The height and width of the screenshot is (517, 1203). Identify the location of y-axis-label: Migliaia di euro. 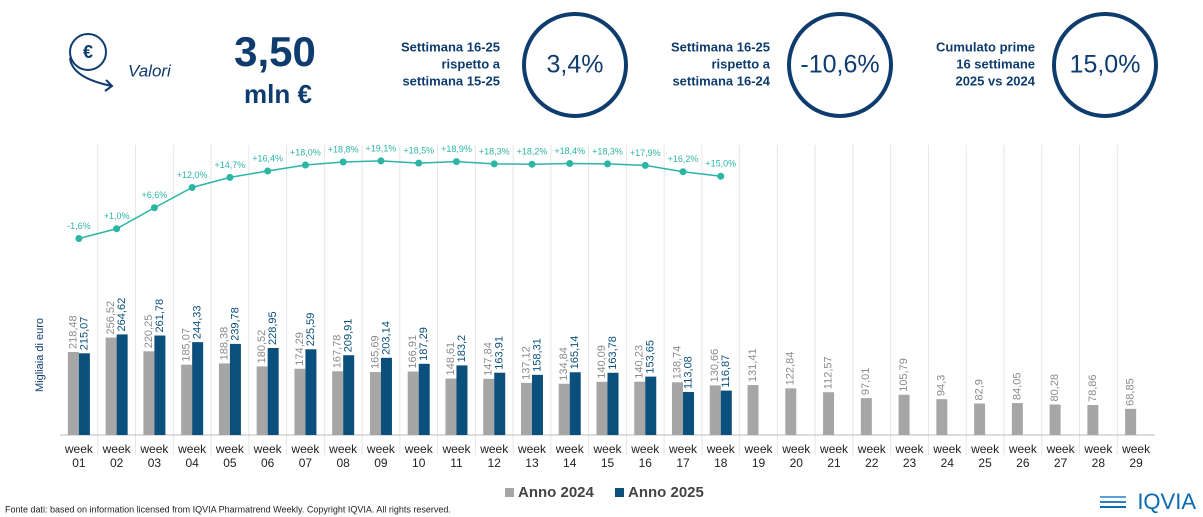
(40, 355).